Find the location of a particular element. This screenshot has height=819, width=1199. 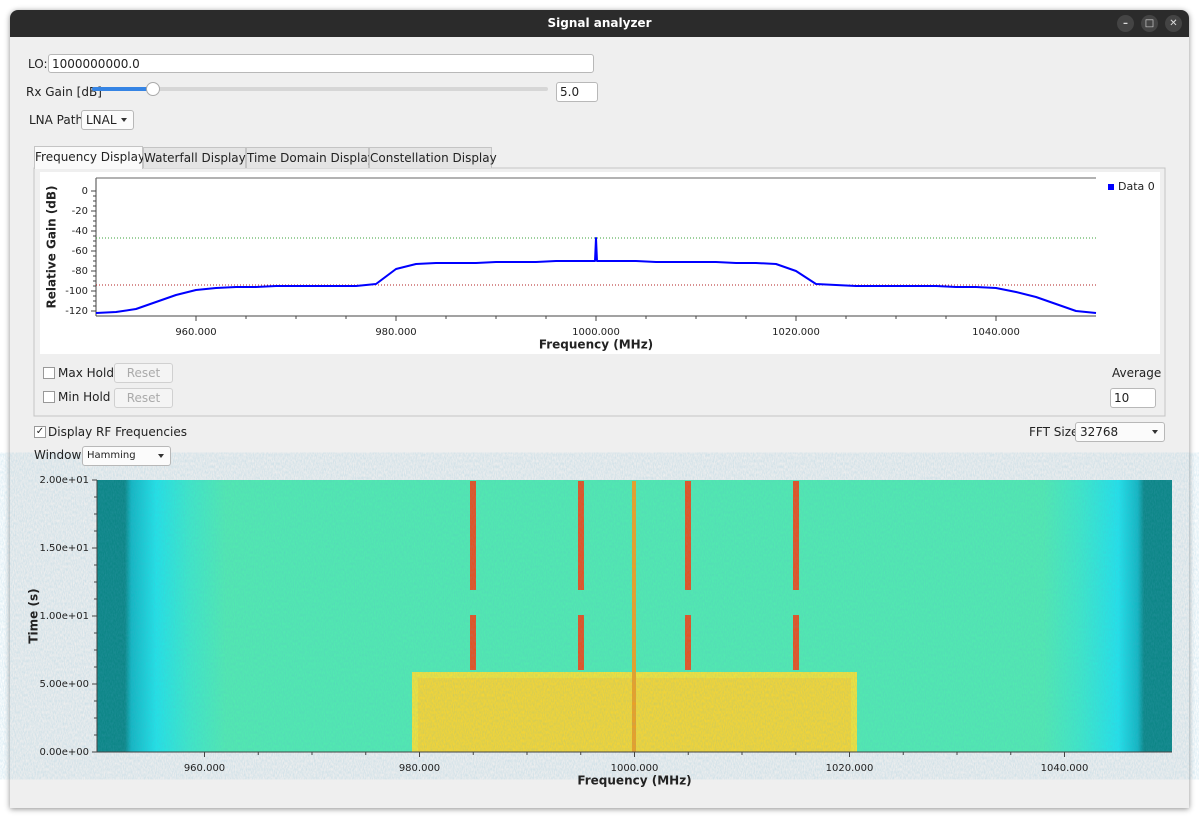

y-axis-label: Time (s) is located at coordinates (34, 615).